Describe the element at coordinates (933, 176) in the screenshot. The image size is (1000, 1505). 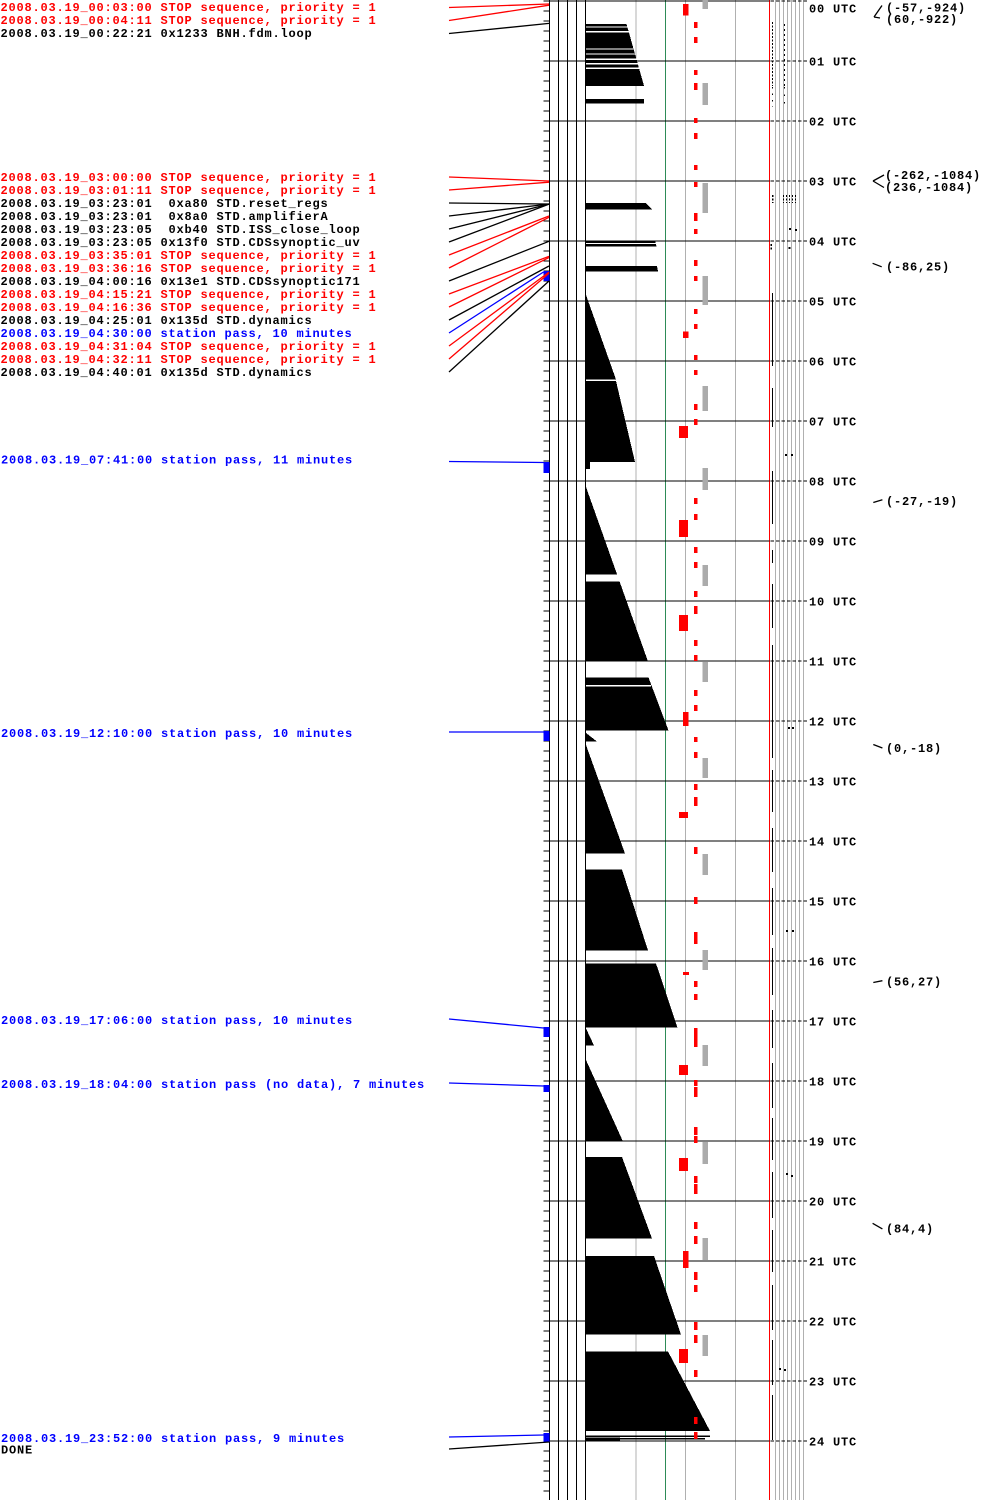
I see `svg-text: (-262,-1084)` at that location.